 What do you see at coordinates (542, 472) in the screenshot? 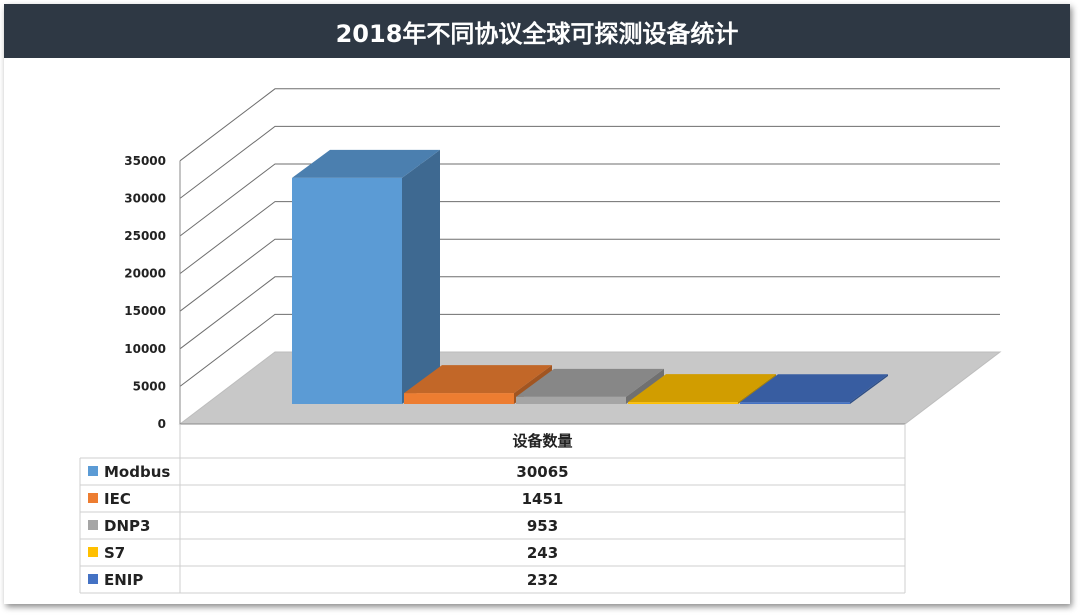
I see `data-label-modbus: 30065` at bounding box center [542, 472].